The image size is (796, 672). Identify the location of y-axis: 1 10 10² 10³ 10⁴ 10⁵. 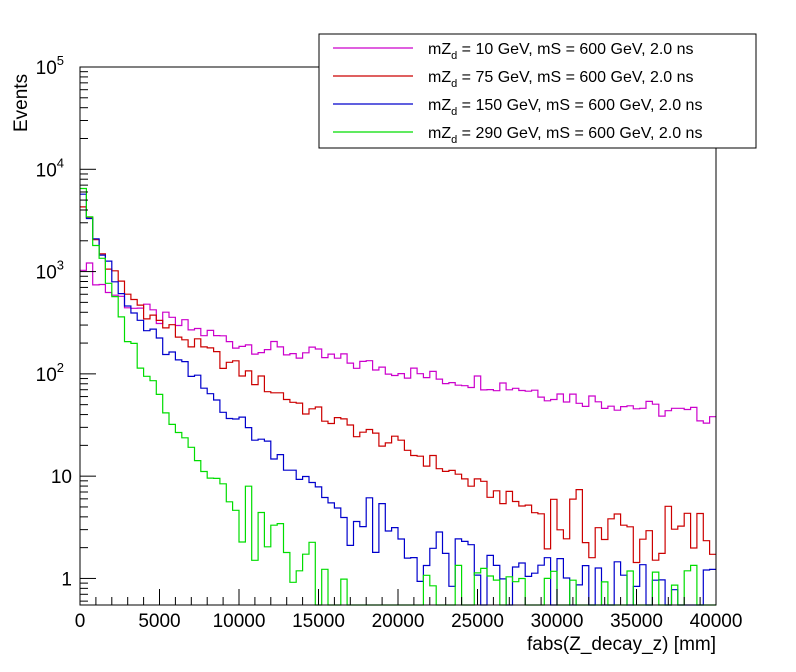
(66, 327).